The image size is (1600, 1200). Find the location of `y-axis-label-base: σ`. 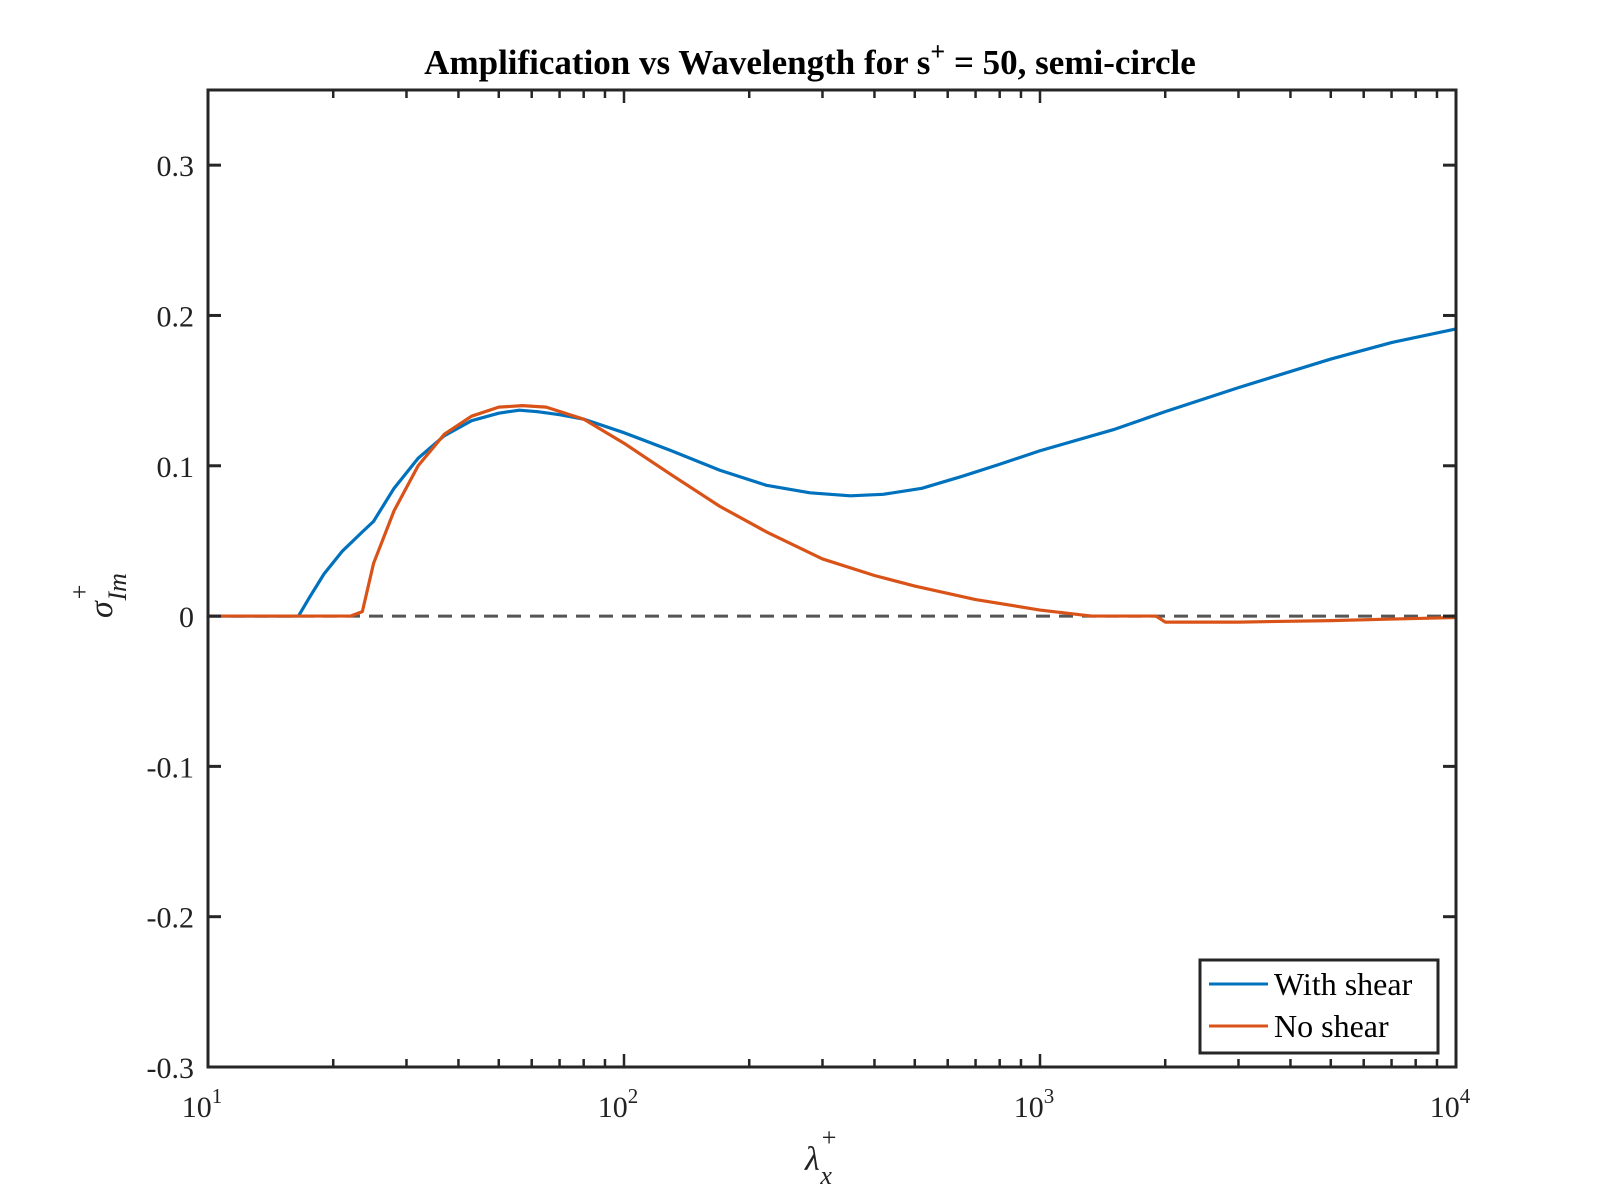

y-axis-label-base: σ is located at coordinates (101, 609).